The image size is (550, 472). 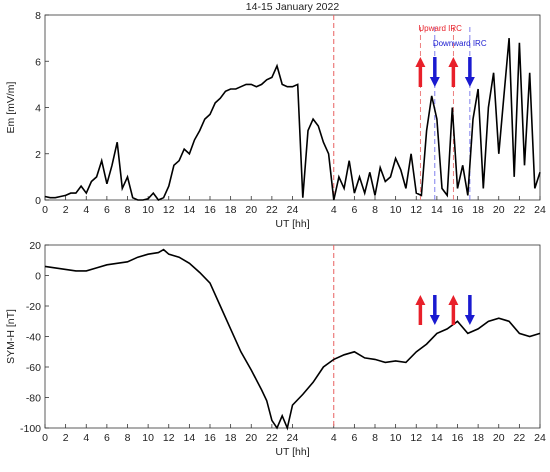 I want to click on annotation: Upward IRC, so click(x=440, y=28).